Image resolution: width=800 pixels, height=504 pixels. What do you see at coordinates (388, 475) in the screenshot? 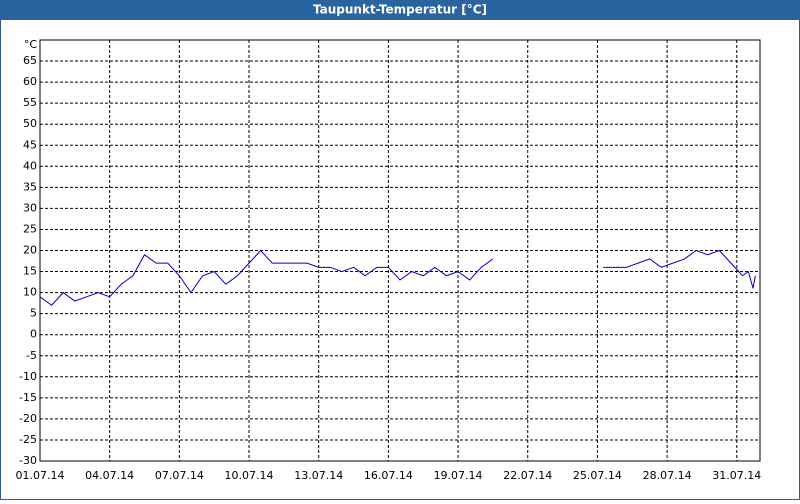
I see `x-tick-label: 16.07.14` at bounding box center [388, 475].